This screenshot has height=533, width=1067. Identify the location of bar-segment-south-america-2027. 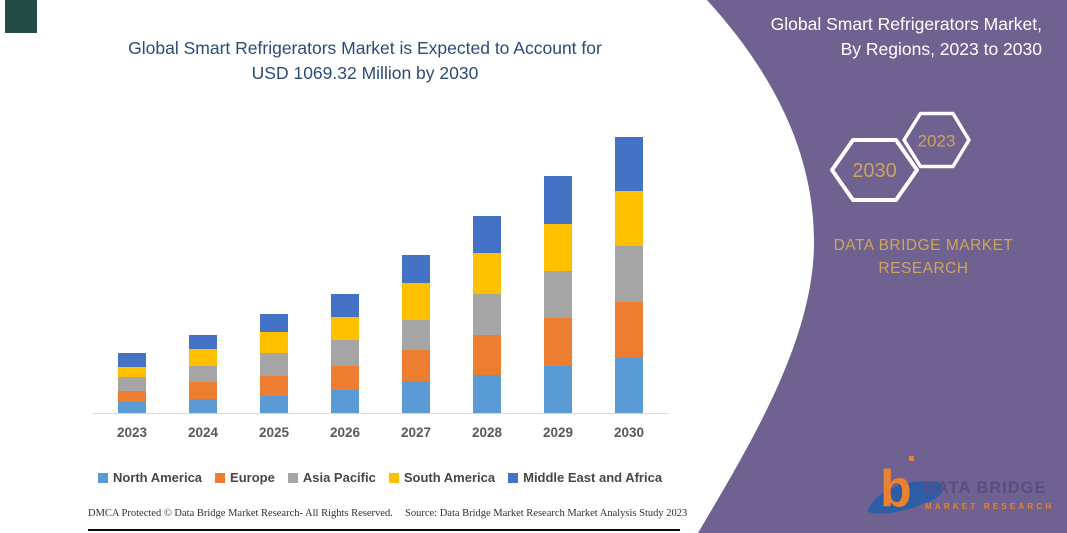
(416, 301).